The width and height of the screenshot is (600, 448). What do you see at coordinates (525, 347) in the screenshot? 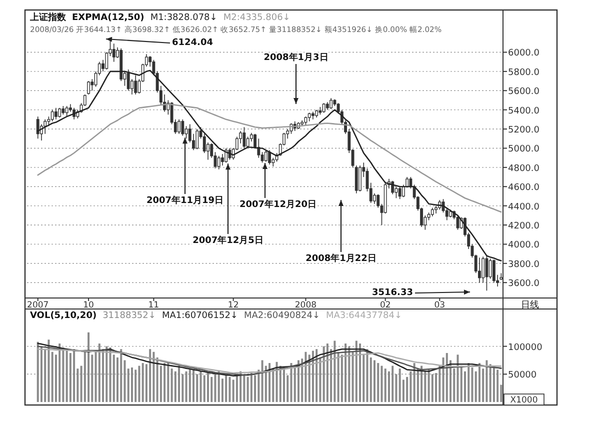
I see `y-tick-label: 100000` at bounding box center [525, 347].